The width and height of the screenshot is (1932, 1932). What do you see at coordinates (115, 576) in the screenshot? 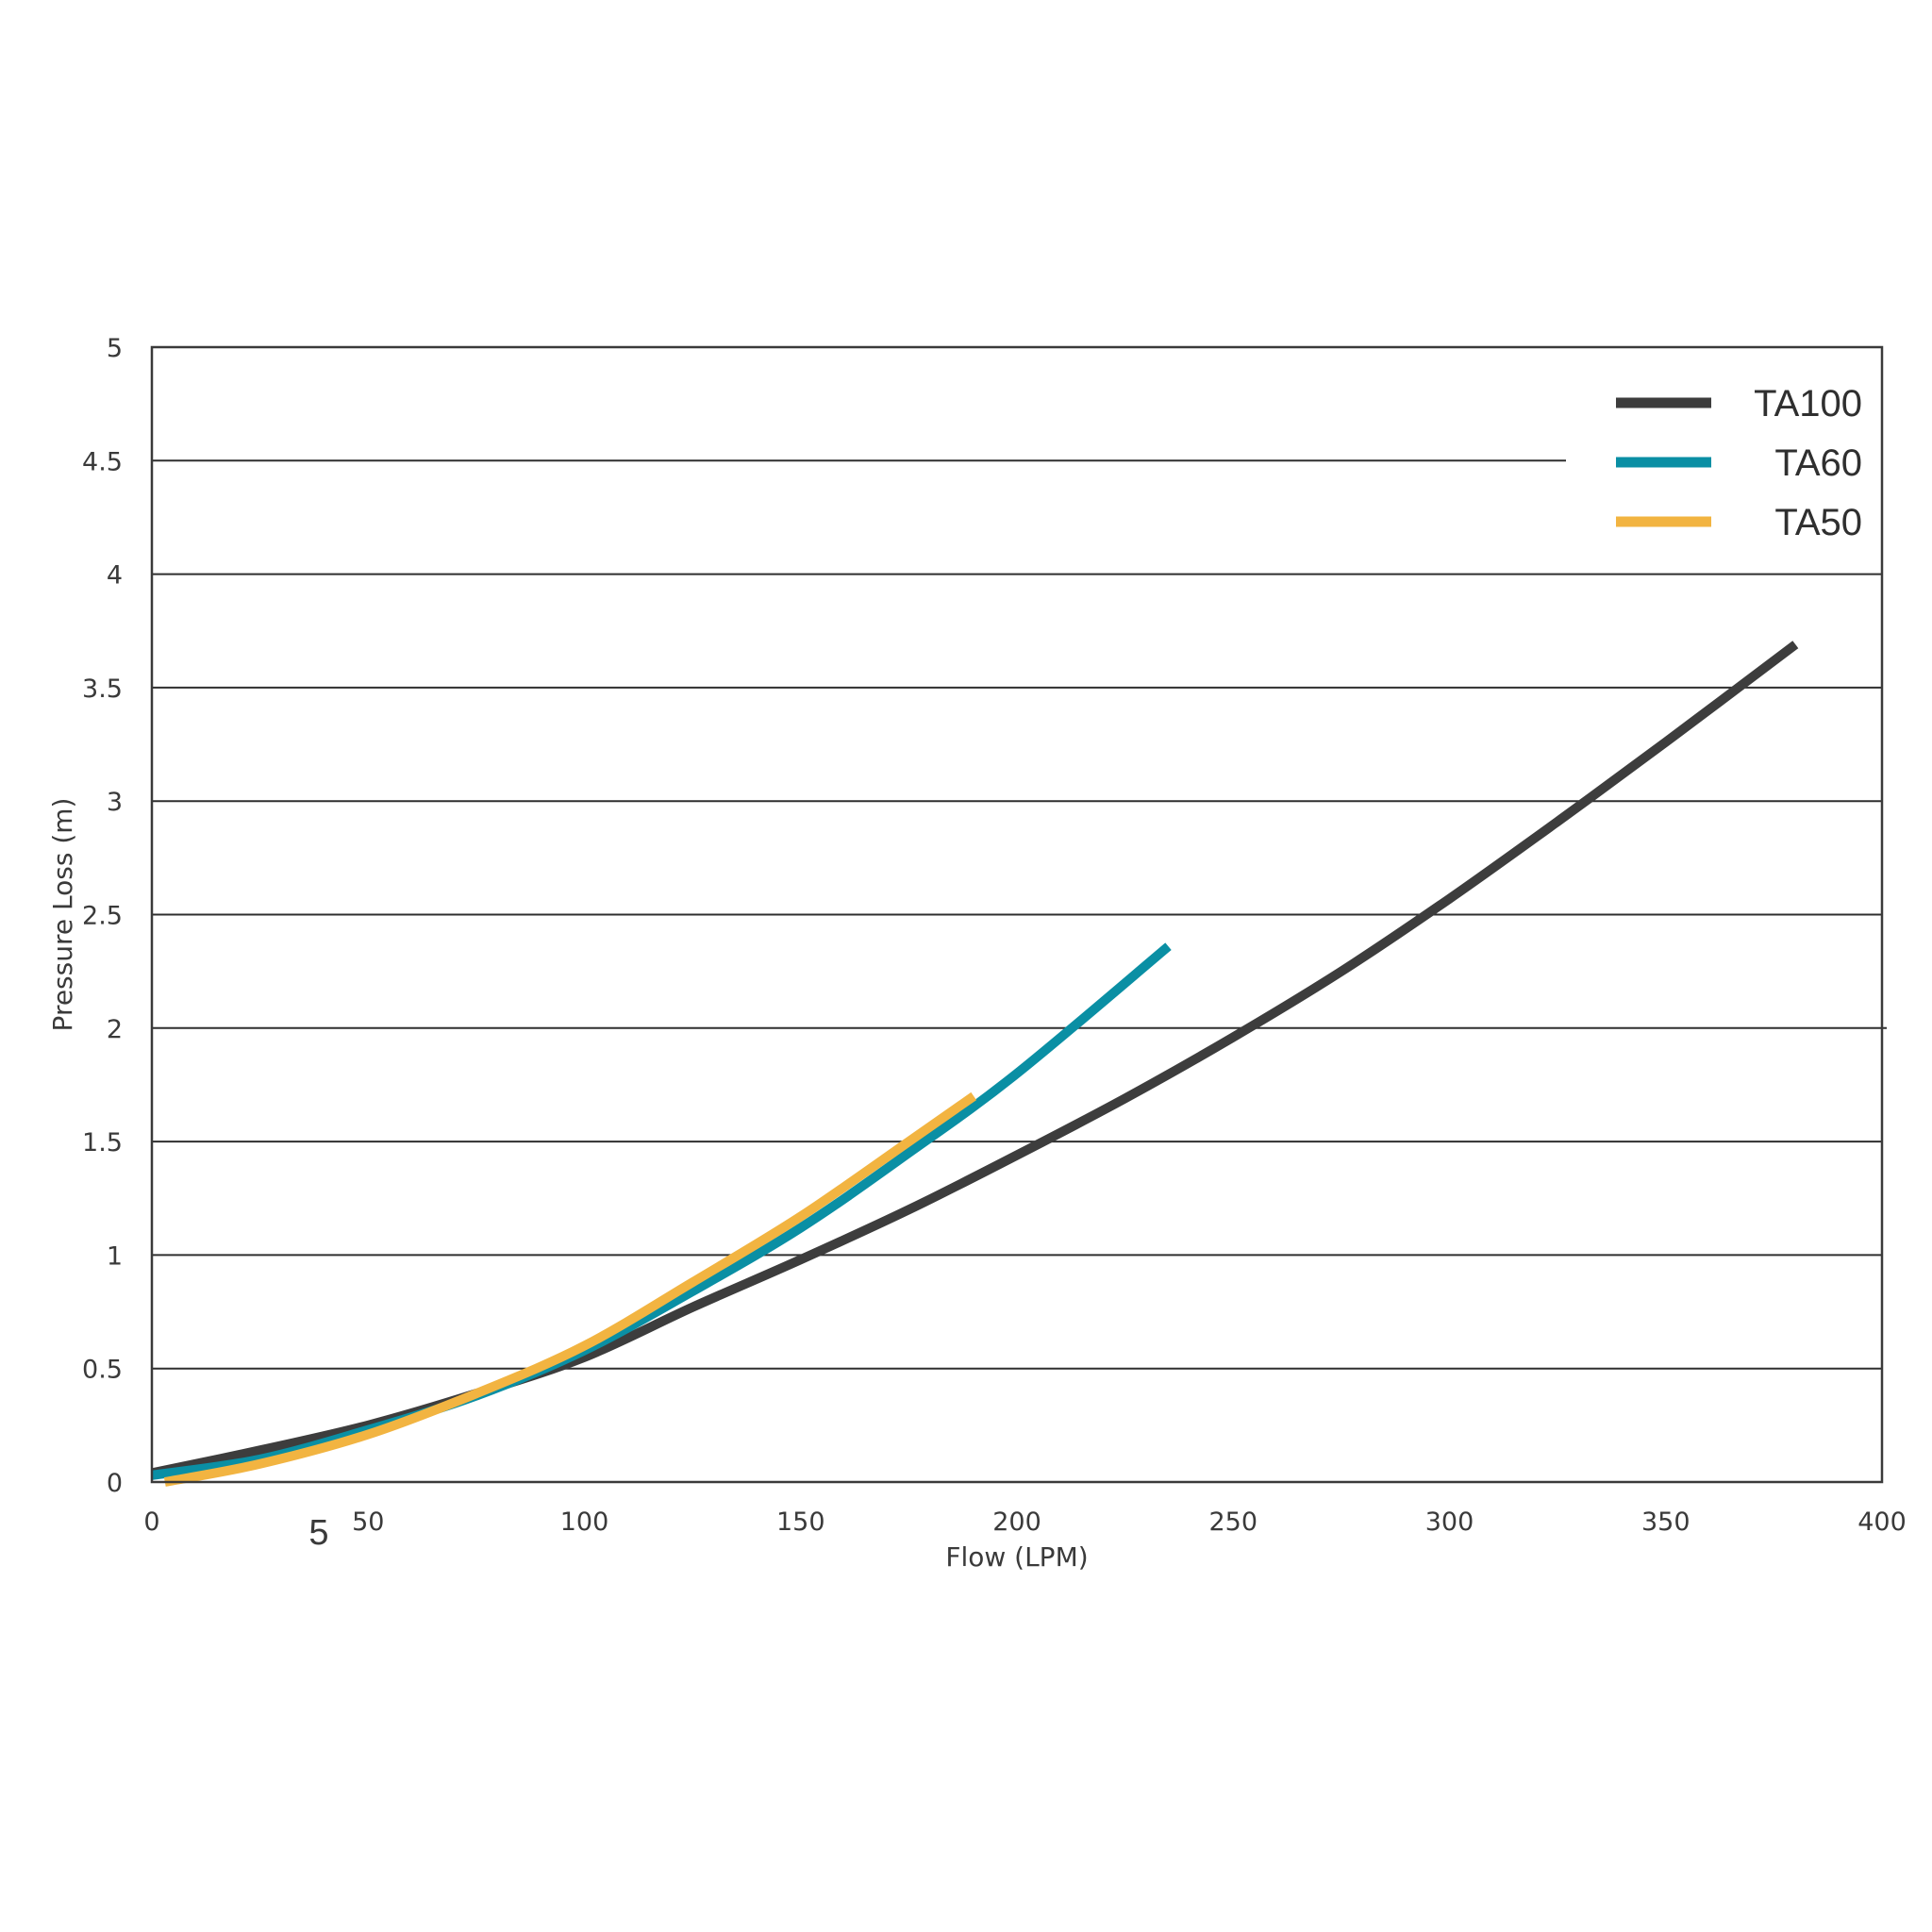
I see `y-tick-label: 4` at bounding box center [115, 576].